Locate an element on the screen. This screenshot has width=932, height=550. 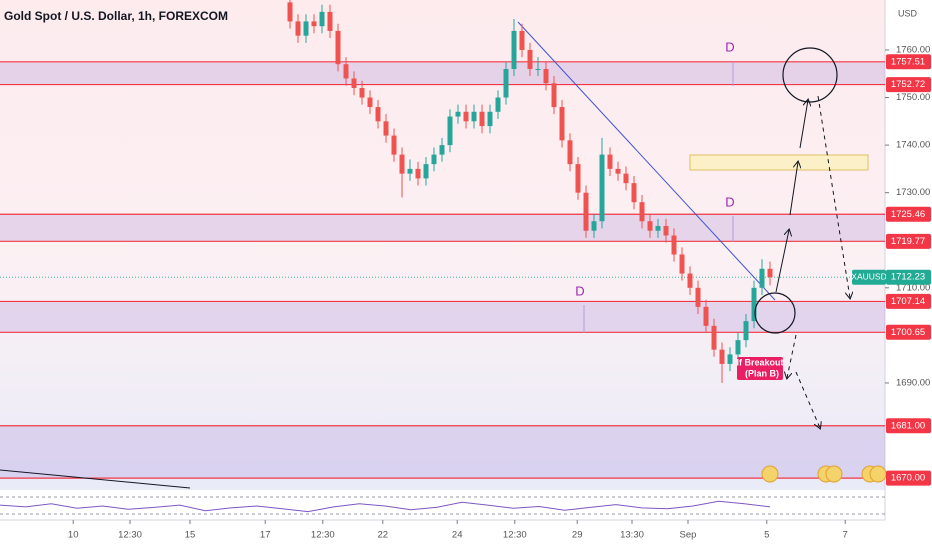
event-icons is located at coordinates (824, 474).